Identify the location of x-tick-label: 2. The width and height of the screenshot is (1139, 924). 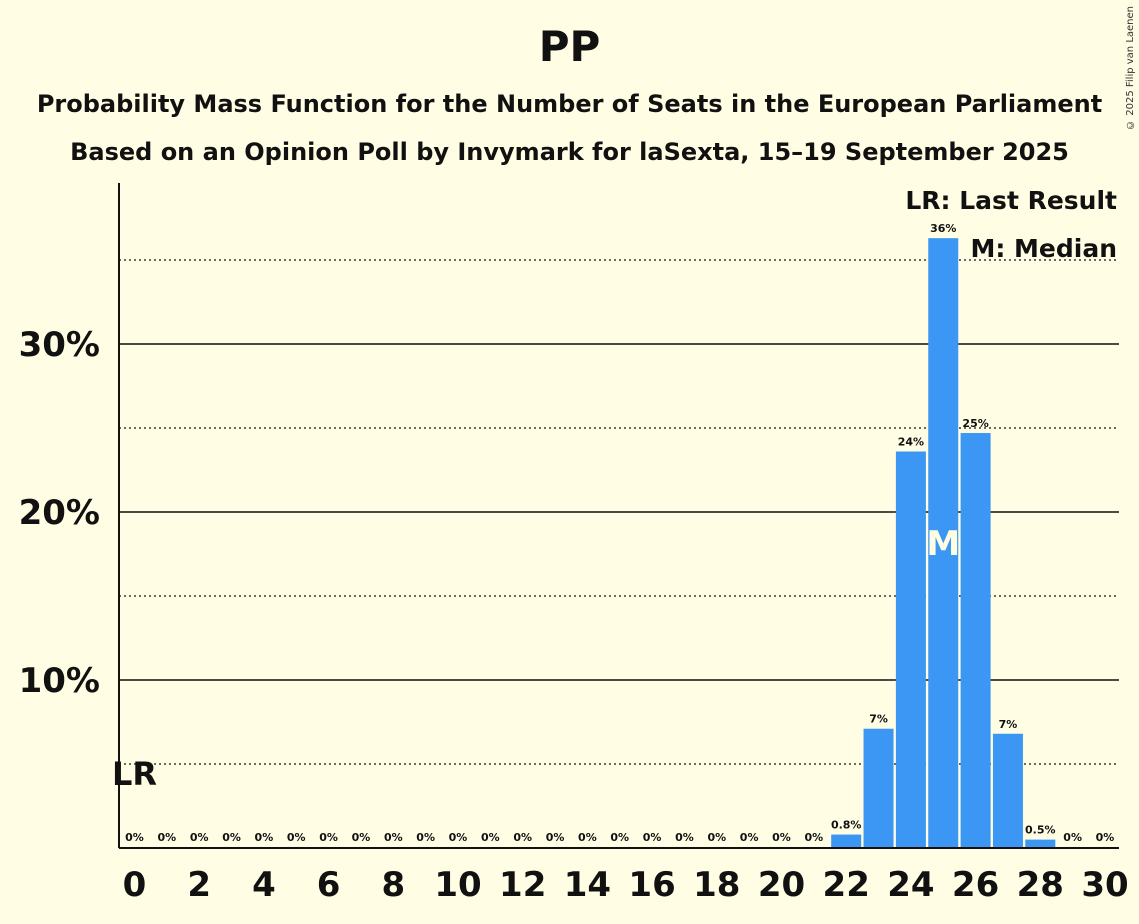
(199, 885).